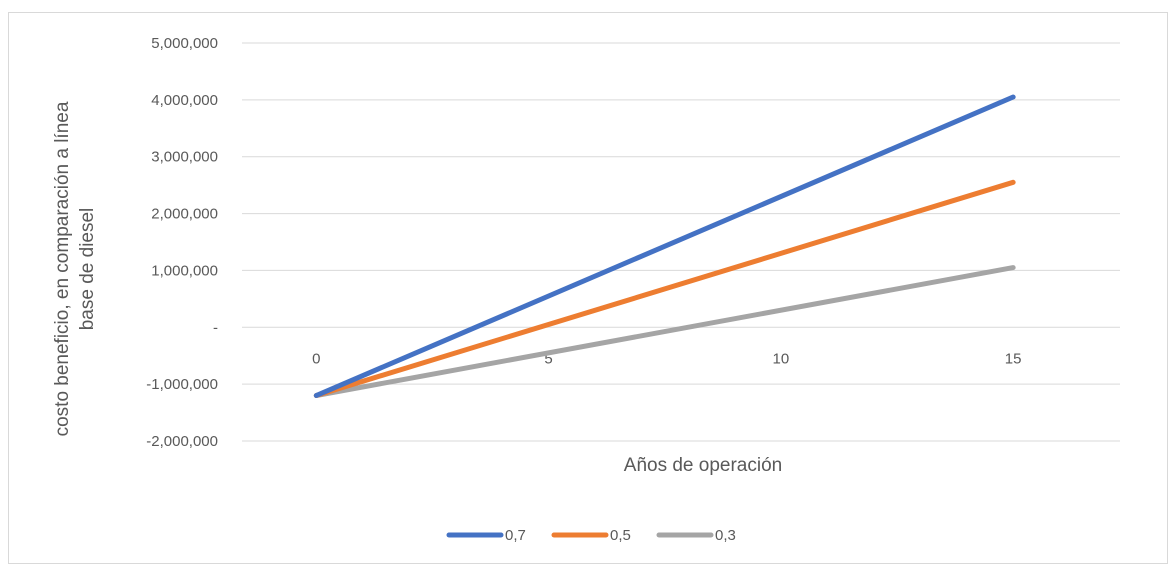 The width and height of the screenshot is (1175, 566). Describe the element at coordinates (87, 269) in the screenshot. I see `y-axis-title-line-2: base de diesel` at that location.